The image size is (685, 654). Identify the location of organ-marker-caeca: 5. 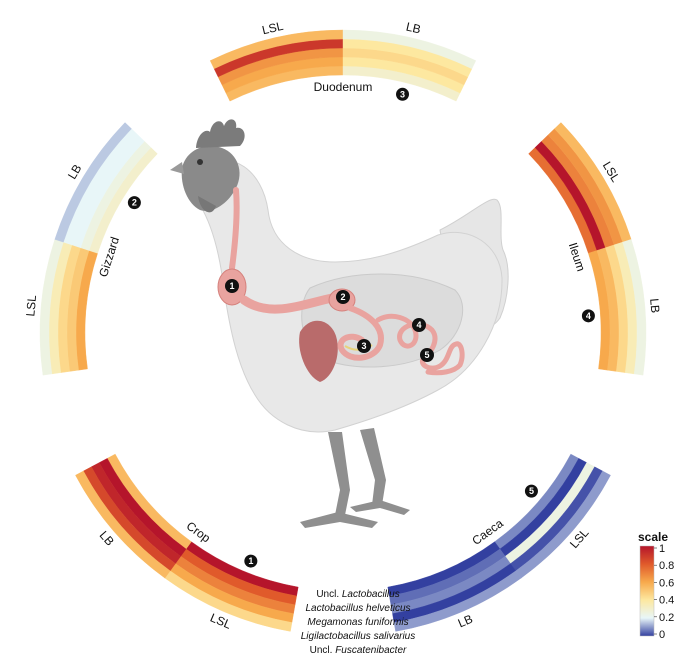
(427, 355).